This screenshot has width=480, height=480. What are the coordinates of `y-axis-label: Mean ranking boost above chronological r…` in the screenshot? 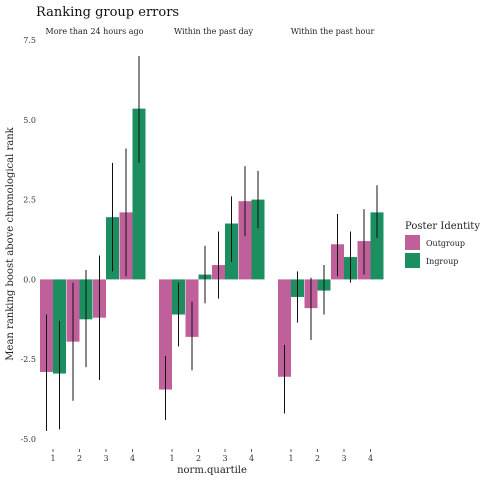 It's located at (10, 243).